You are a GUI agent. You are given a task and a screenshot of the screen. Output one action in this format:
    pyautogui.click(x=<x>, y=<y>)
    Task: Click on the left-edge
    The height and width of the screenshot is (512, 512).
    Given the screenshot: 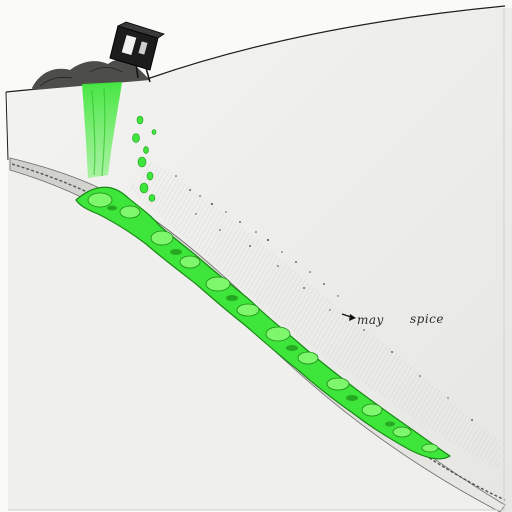 What is the action you would take?
    pyautogui.click(x=7, y=126)
    